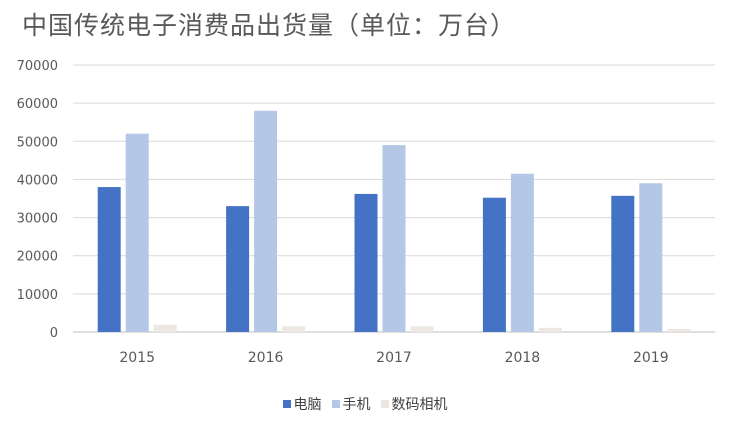  Describe the element at coordinates (419, 405) in the screenshot. I see `legend-label-camera: 数码相机` at that location.